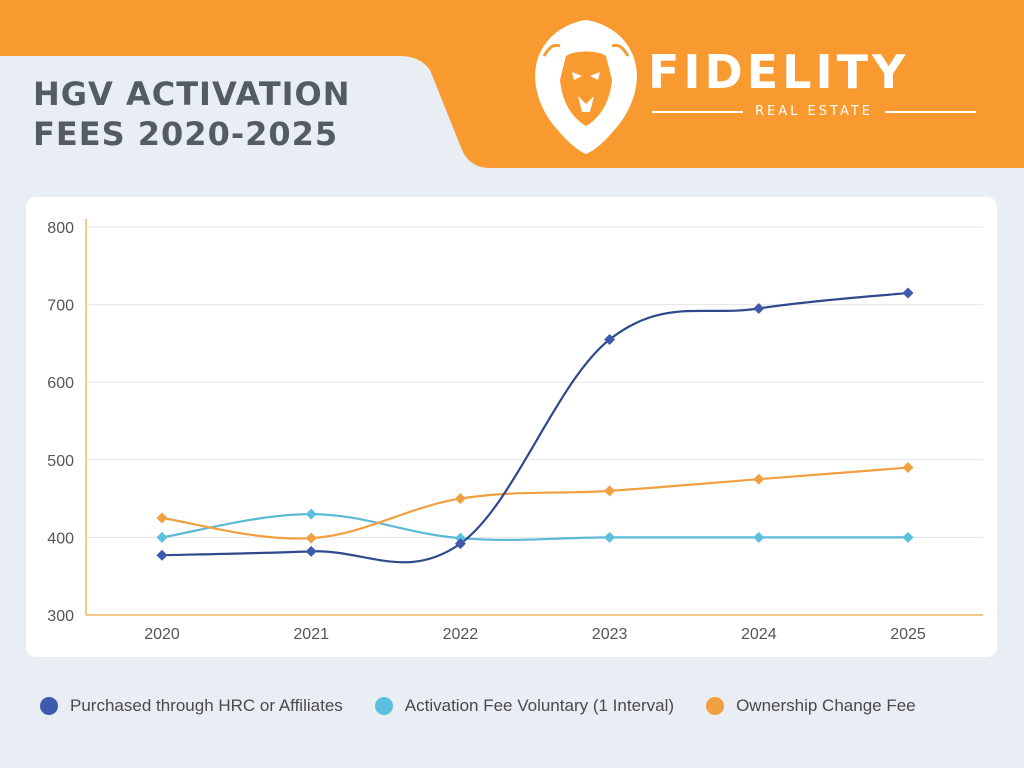  I want to click on x-tick-label: 2022, so click(461, 634).